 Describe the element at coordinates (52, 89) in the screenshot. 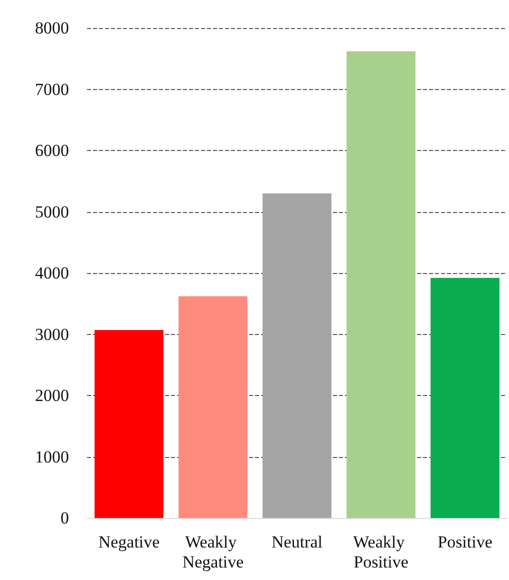

I see `y-tick-label: 7000` at that location.